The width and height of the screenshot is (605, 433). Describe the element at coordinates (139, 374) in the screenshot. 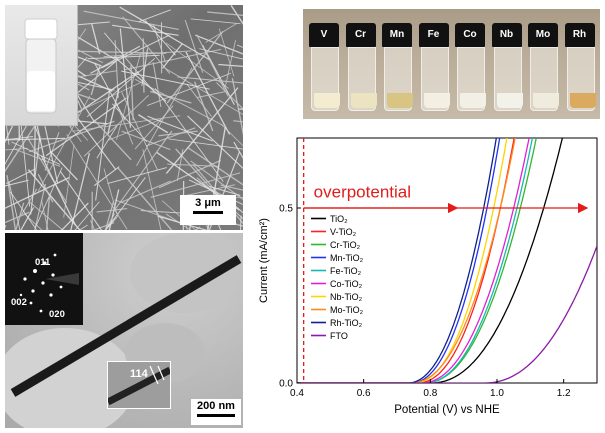

I see `hrtem-label: 114` at that location.